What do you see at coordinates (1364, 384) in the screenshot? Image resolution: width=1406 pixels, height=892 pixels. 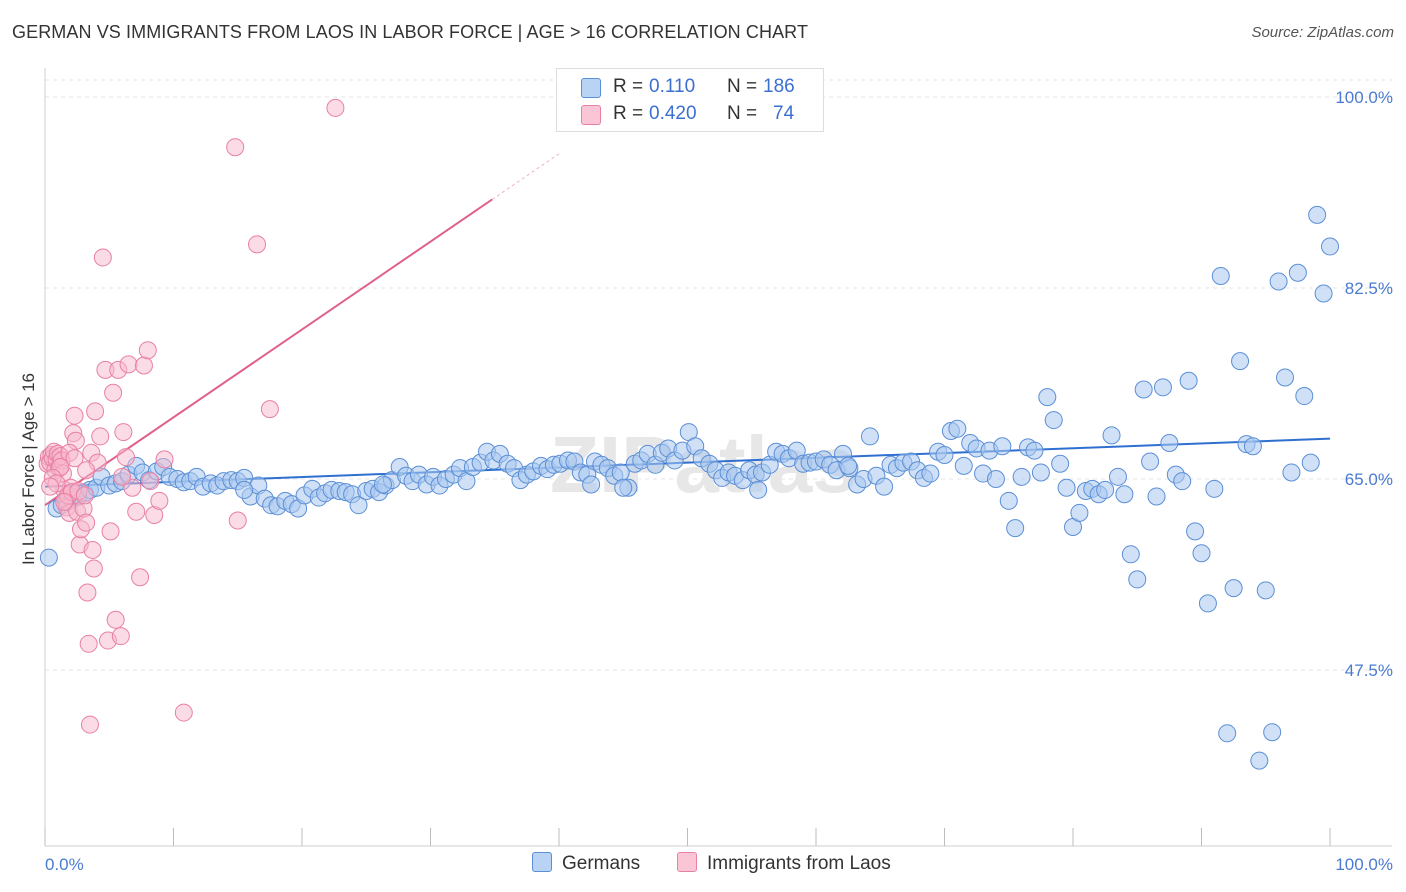 I see `y-tick-labels: 47.5% 65.0% 82.5% 100.0%` at bounding box center [1364, 384].